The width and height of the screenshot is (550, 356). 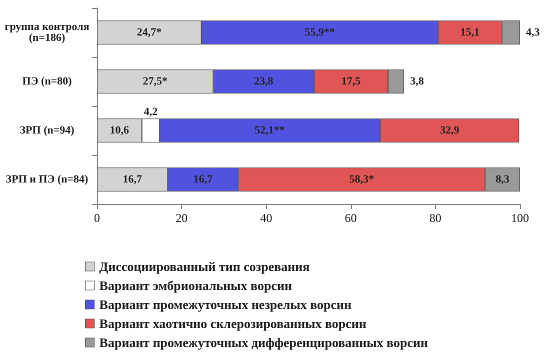 What do you see at coordinates (350, 218) in the screenshot?
I see `x-tick-label: 60` at bounding box center [350, 218].